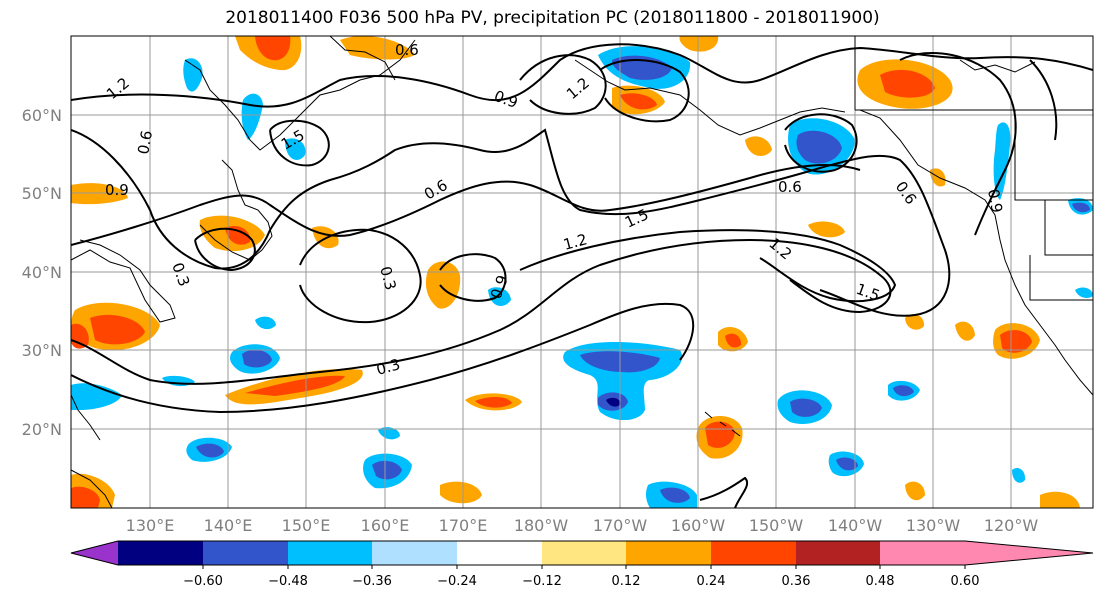 This screenshot has height=601, width=1105. I want to click on lat-label: 30°N, so click(42, 350).